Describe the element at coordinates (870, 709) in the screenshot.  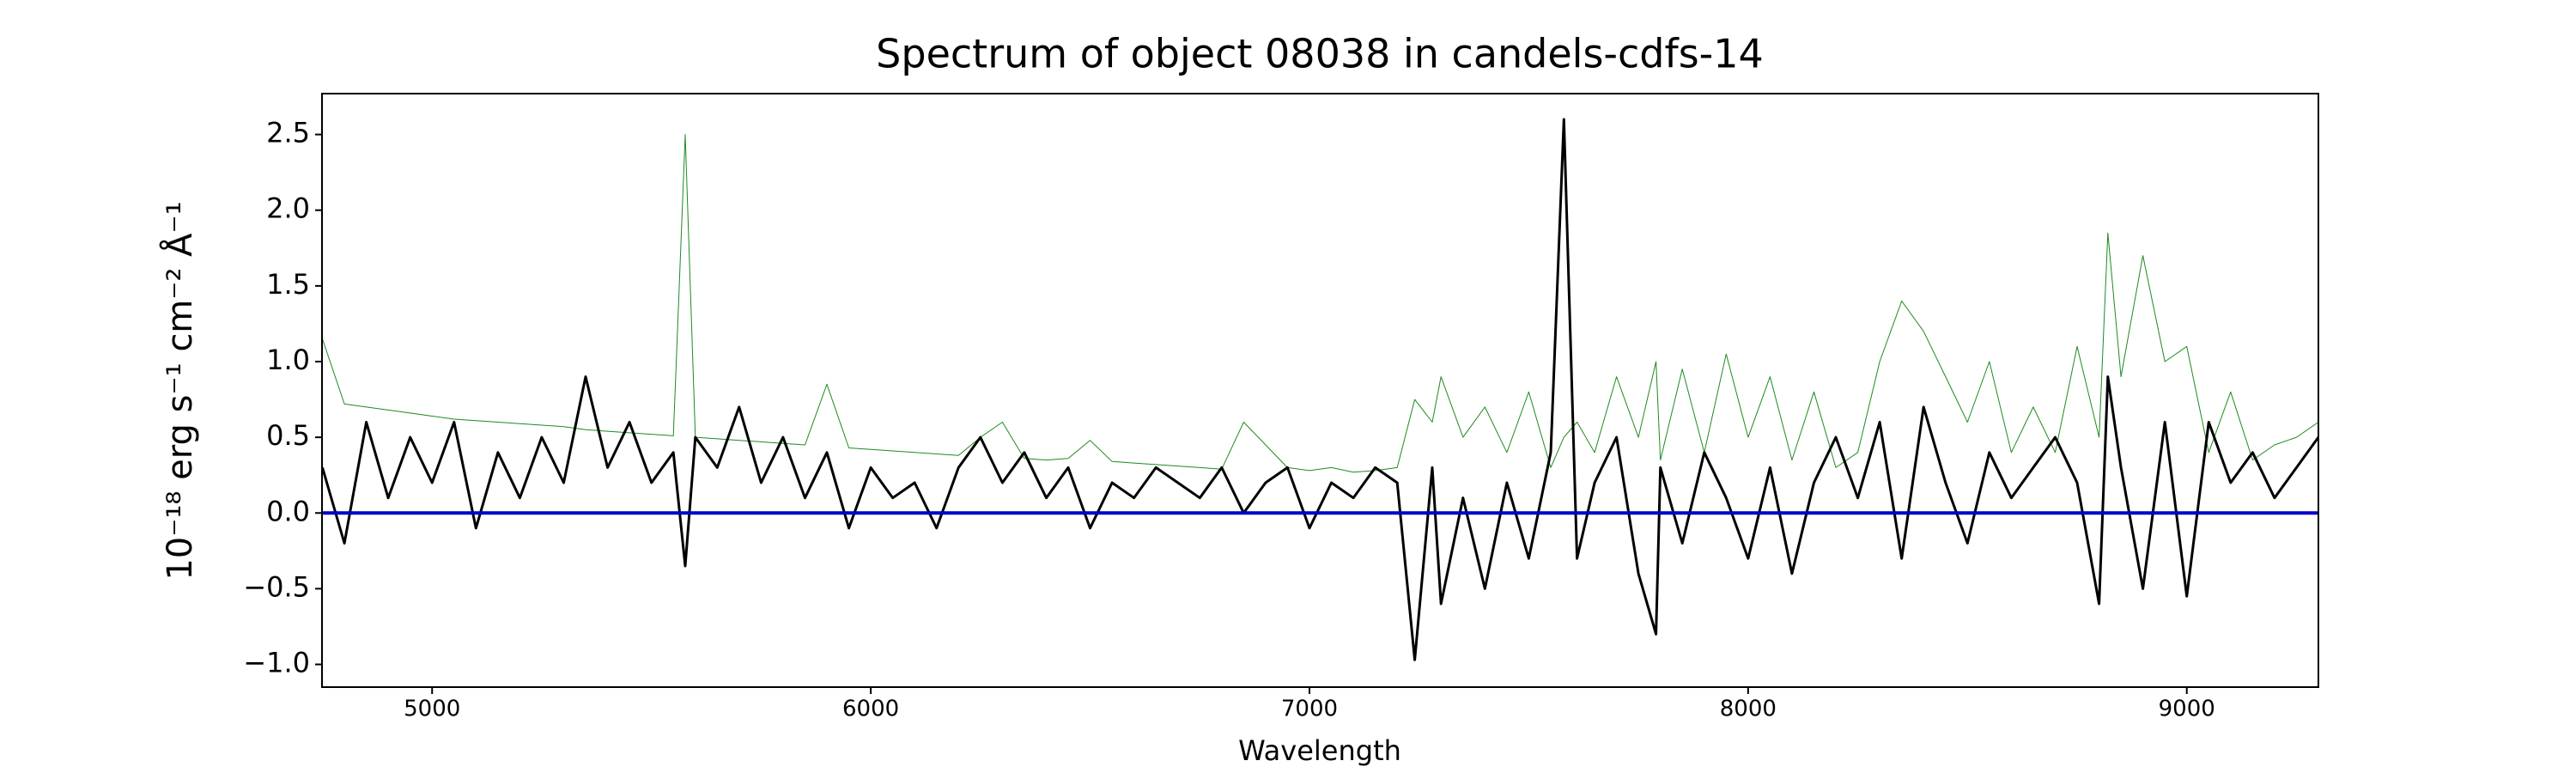
I see `x-tick-label: 6000` at that location.